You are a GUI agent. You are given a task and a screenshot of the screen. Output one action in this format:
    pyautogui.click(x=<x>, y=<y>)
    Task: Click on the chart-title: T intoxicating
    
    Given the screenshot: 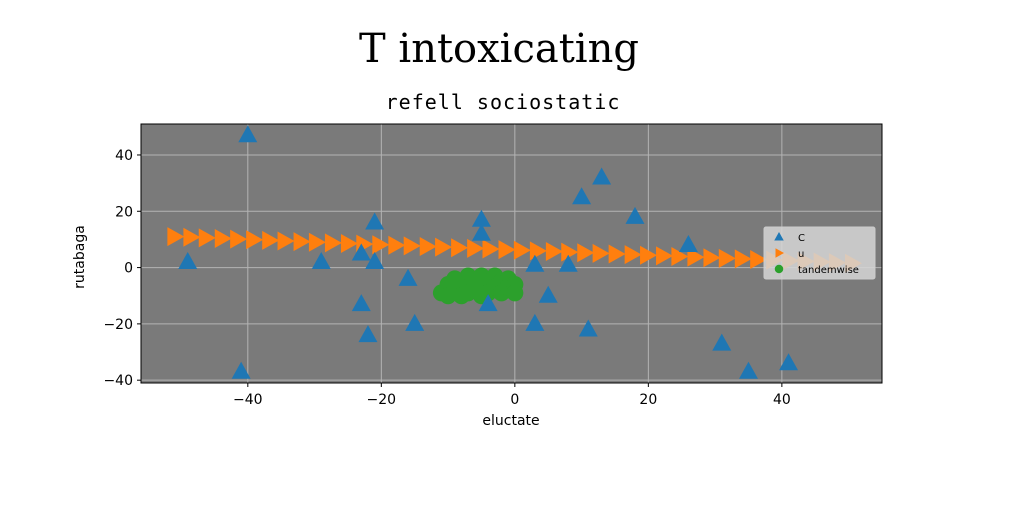 What is the action you would take?
    pyautogui.click(x=499, y=49)
    